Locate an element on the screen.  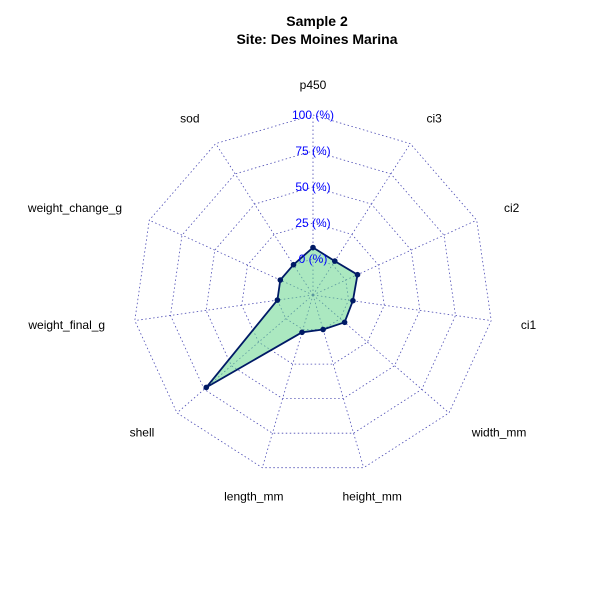
data-point-shell is located at coordinates (206, 387).